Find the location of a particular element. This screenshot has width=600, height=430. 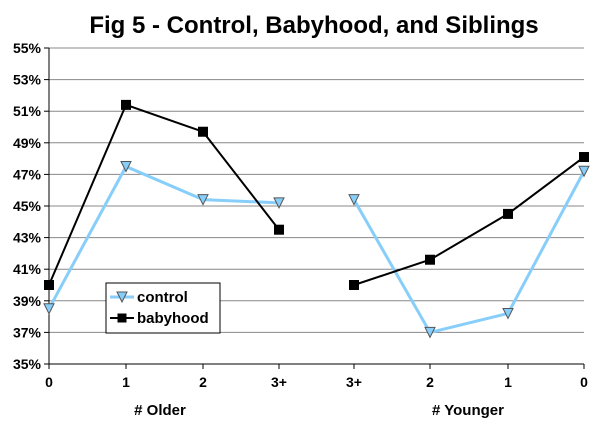

y-tick-label: 45% is located at coordinates (27, 206).